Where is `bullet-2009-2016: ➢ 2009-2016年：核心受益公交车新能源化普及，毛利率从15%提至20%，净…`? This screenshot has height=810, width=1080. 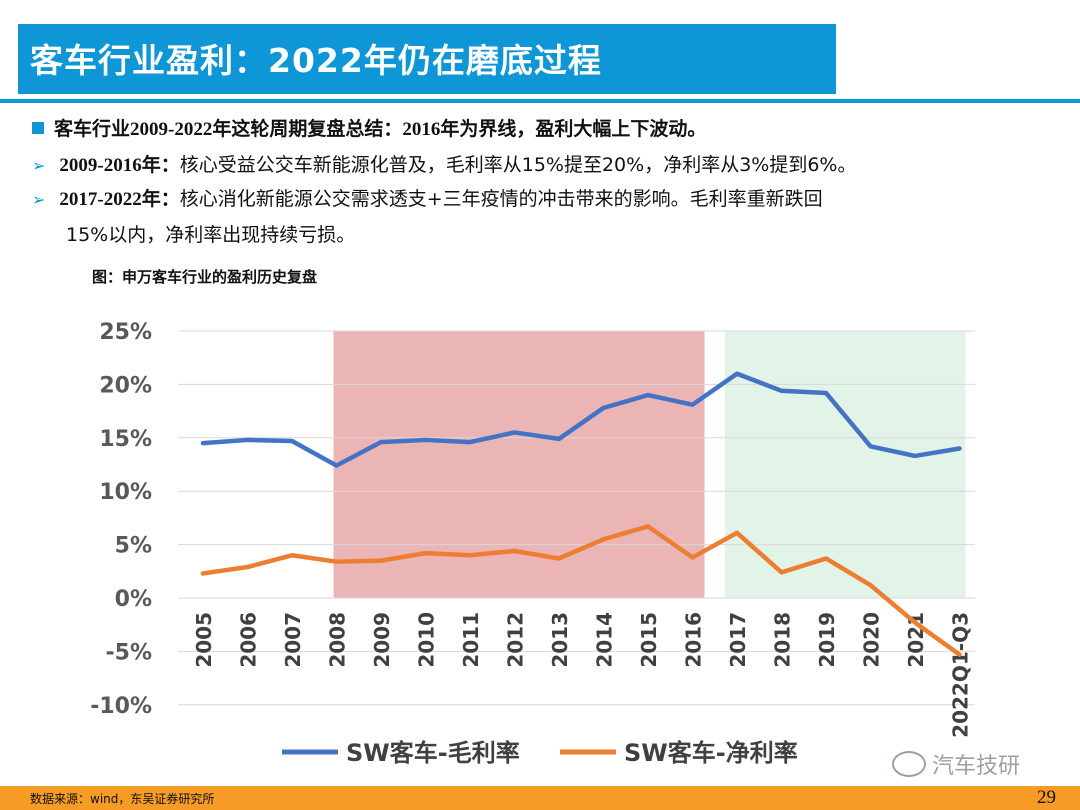 bullet-2009-2016: ➢ 2009-2016年：核心受益公交车新能源化普及，毛利率从15%提至20%，净… is located at coordinates (444, 163).